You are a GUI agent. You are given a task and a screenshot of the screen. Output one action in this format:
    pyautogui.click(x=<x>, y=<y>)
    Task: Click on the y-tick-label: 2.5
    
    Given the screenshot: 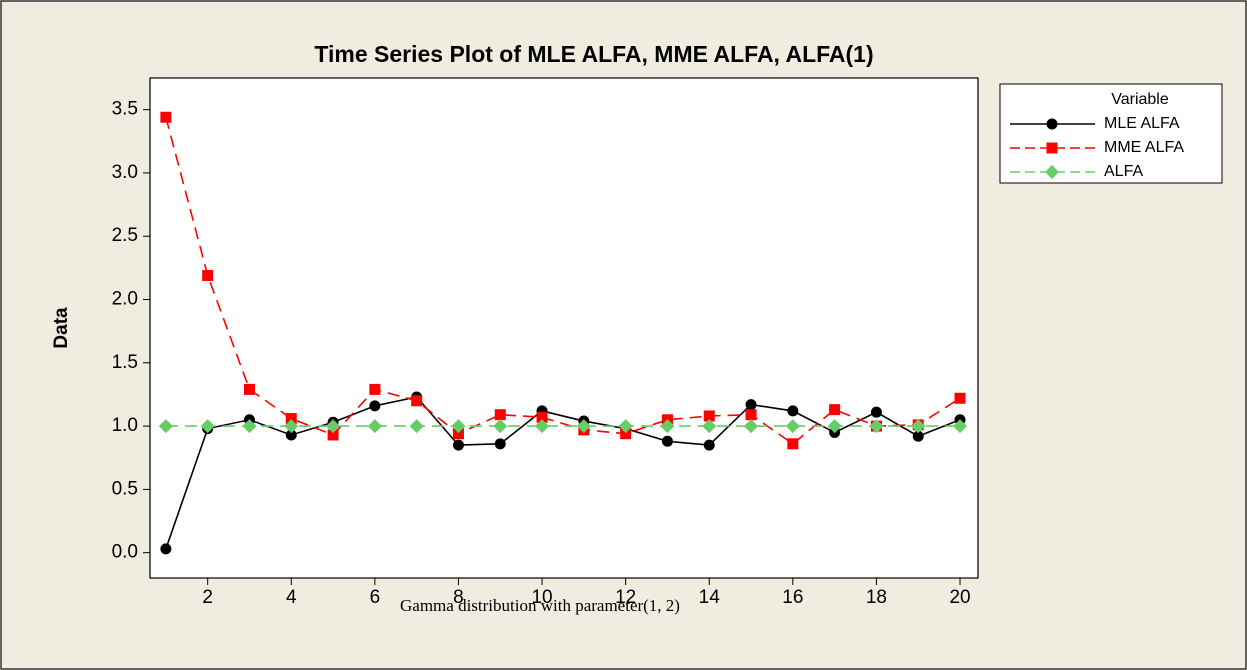 What is the action you would take?
    pyautogui.click(x=125, y=235)
    